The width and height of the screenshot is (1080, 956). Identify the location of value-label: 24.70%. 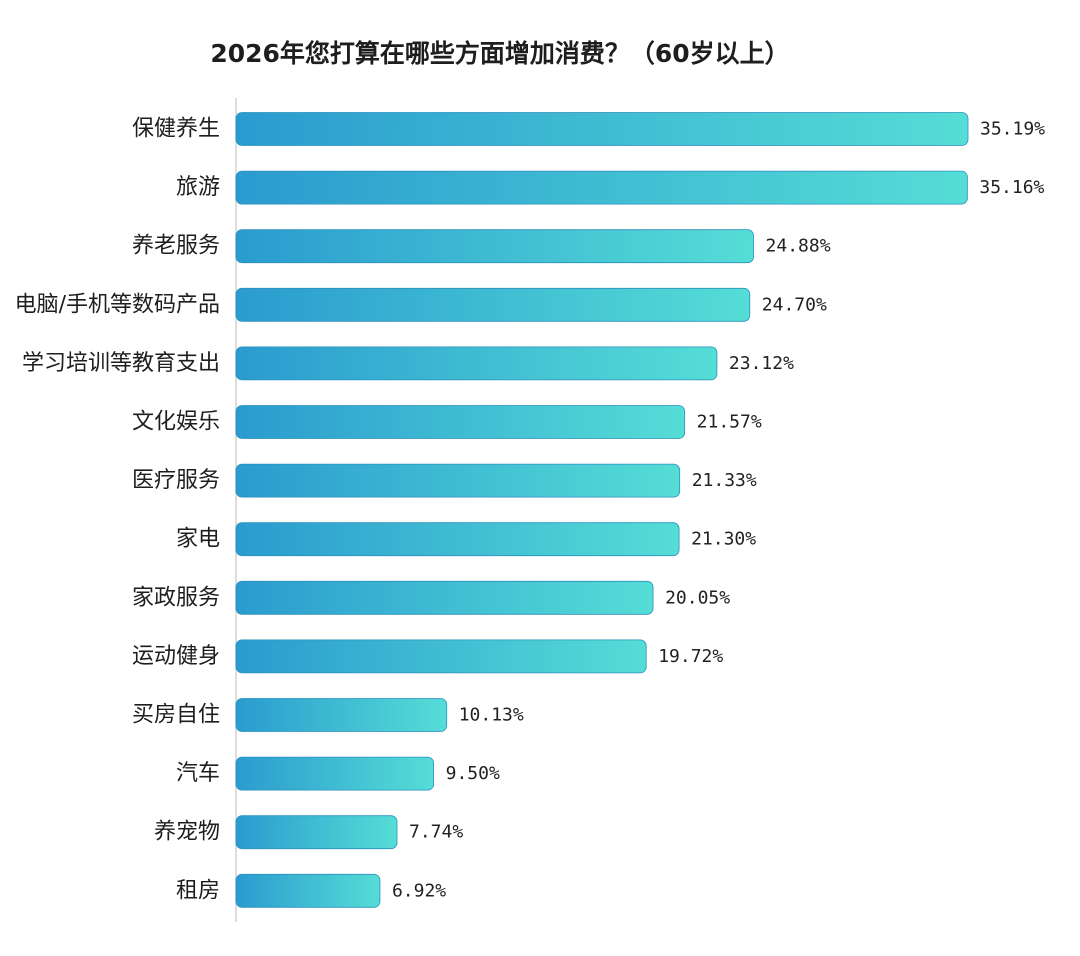
(794, 304).